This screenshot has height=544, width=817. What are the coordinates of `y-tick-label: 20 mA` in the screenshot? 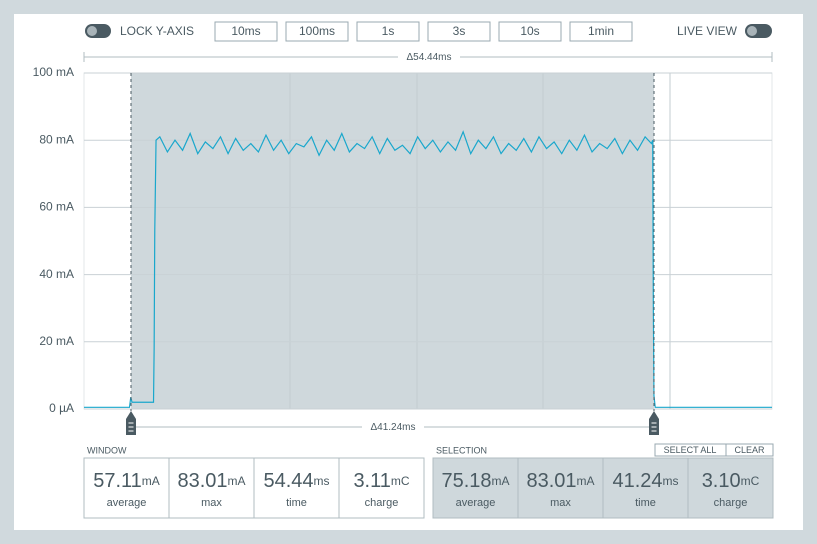 It's located at (56, 341).